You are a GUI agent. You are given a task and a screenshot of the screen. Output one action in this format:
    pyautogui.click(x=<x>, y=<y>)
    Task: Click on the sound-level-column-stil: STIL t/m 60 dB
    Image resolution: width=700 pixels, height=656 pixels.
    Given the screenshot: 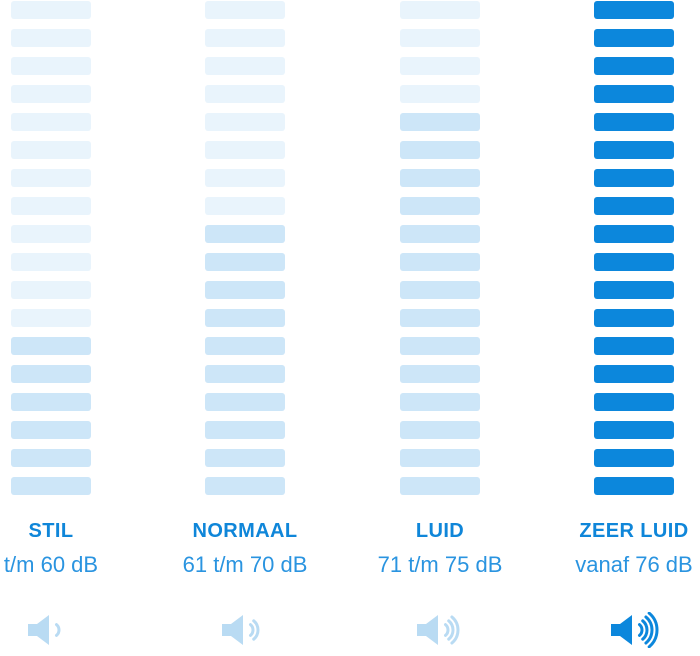 What is the action you would take?
    pyautogui.click(x=51, y=328)
    